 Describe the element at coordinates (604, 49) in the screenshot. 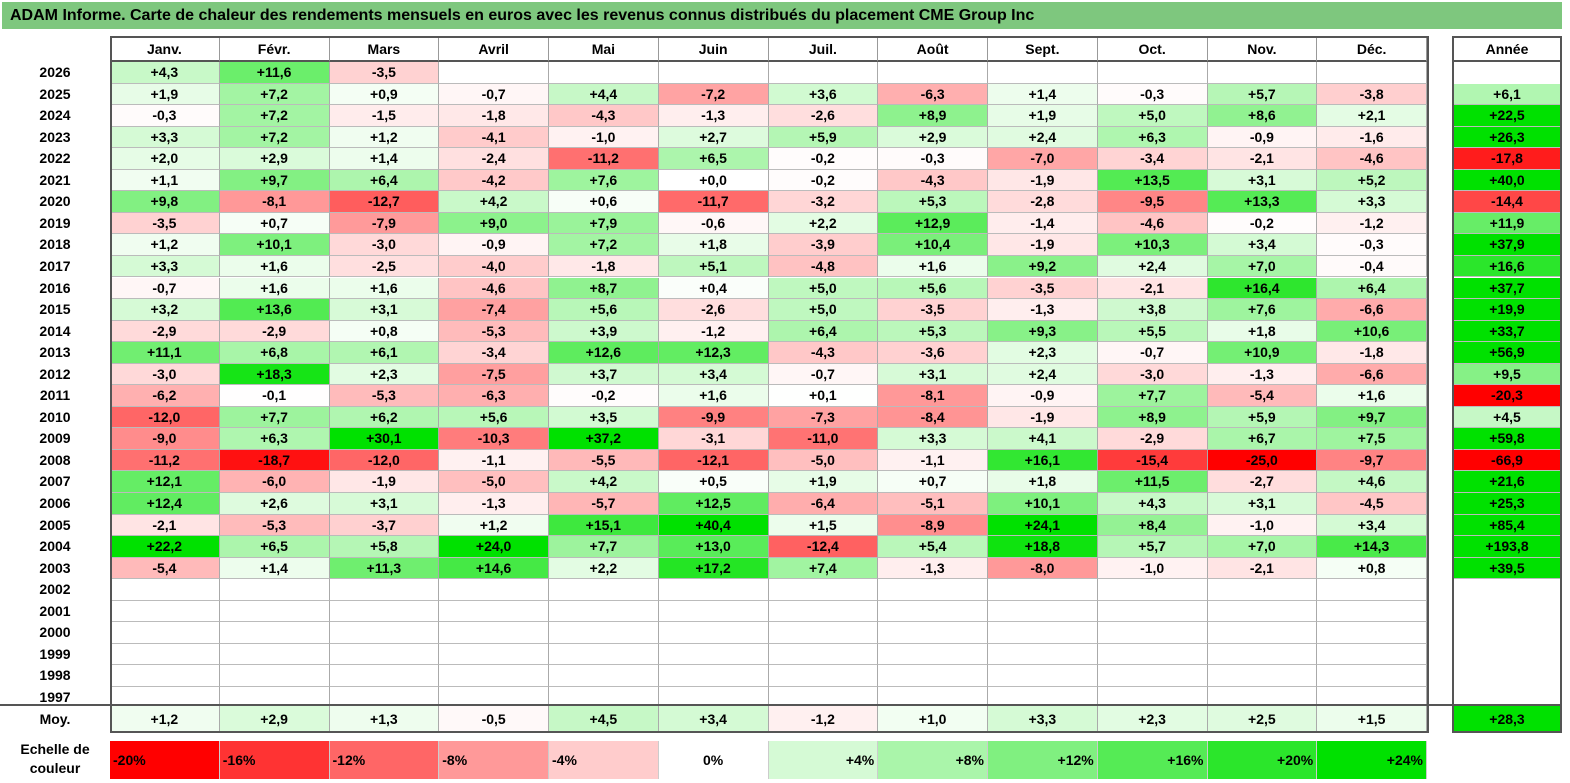

I see `month-header: Mai` at that location.